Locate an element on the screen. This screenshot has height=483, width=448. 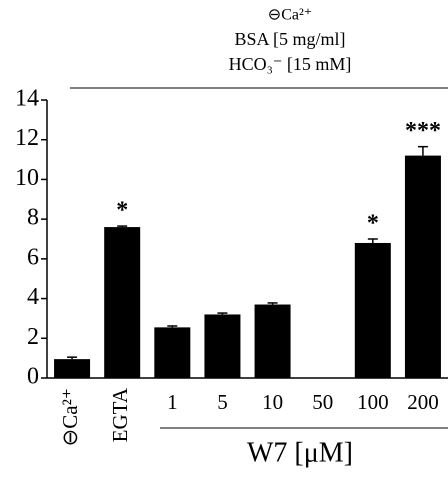
y-tick-label: 0 is located at coordinates (33, 377).